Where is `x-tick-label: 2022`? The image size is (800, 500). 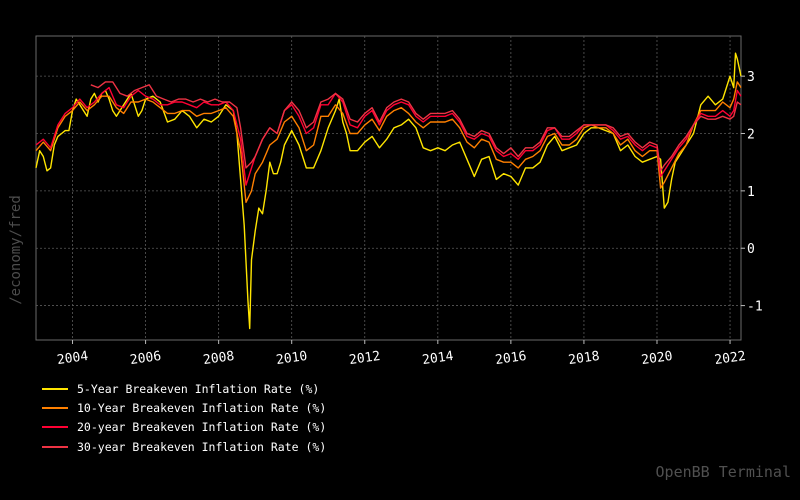
x-tick-label: 2022 is located at coordinates (730, 358).